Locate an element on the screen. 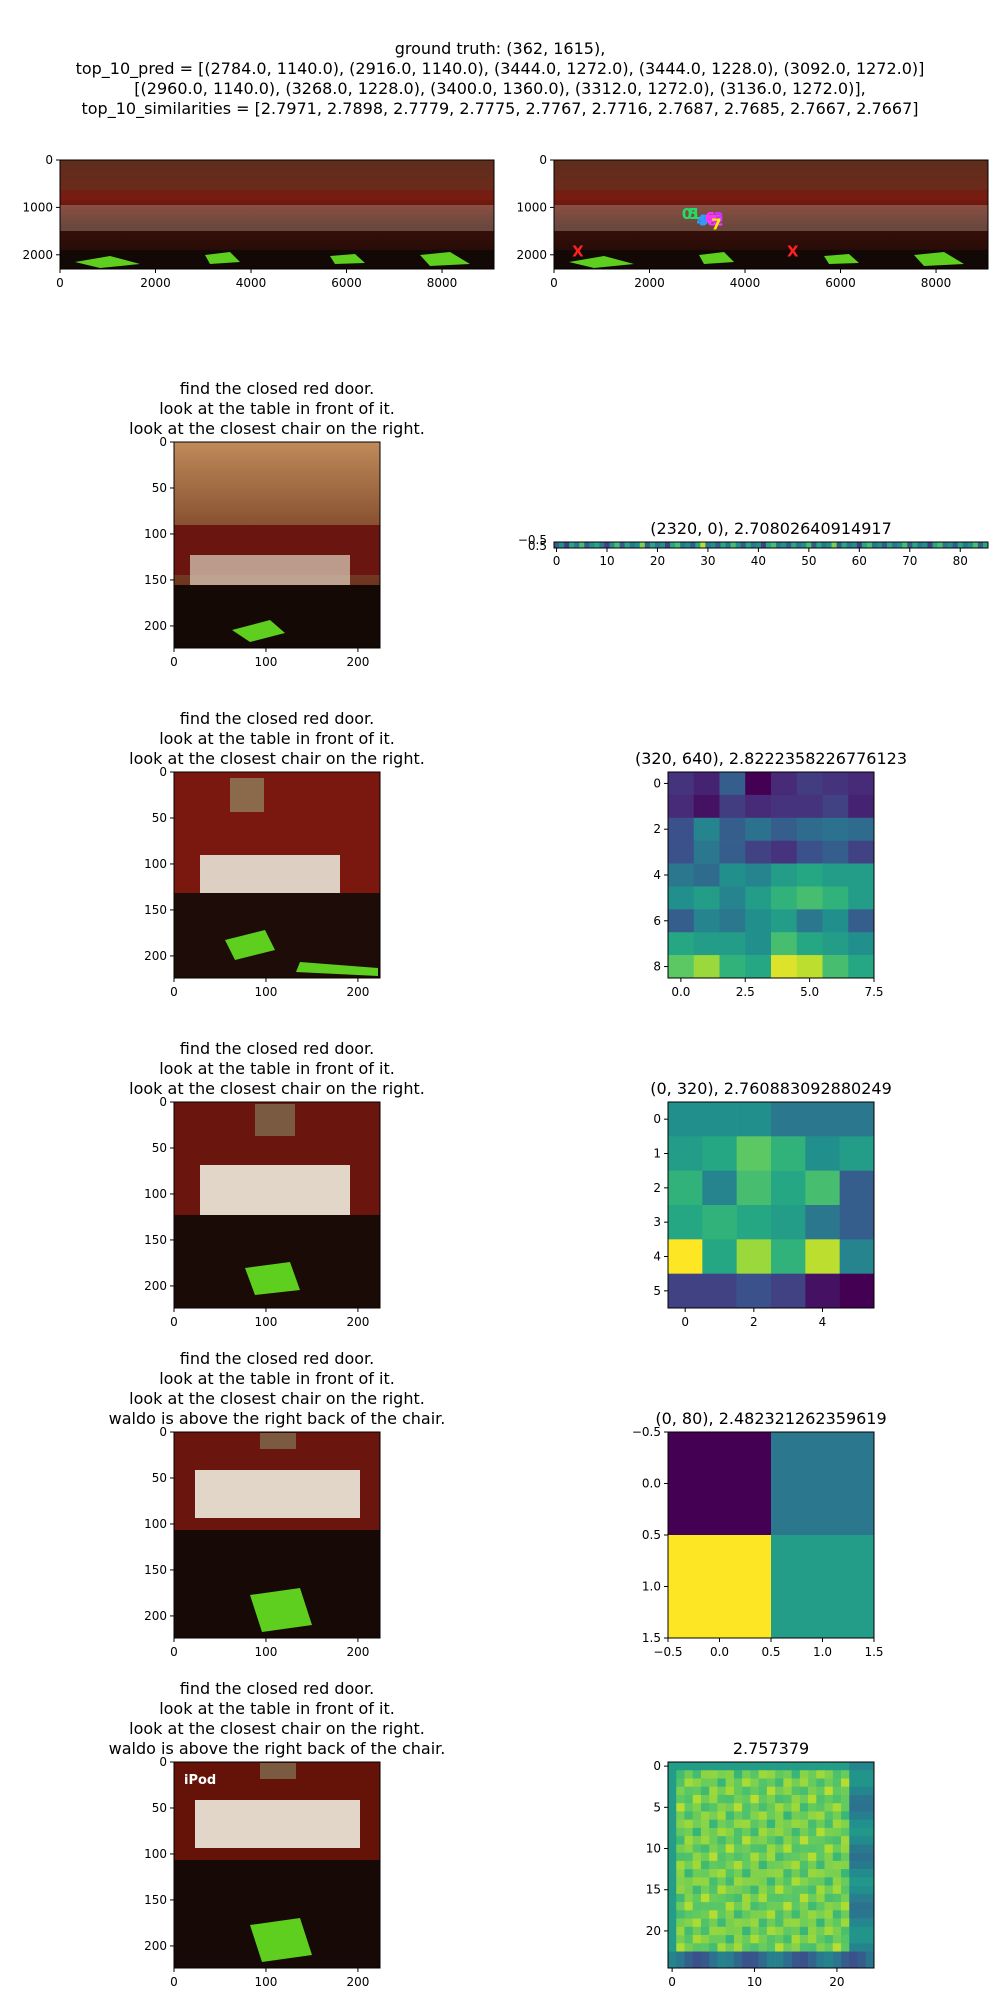 Image resolution: width=1000 pixels, height=2004 pixels. panorama-left-ytick-label: 0 is located at coordinates (49, 160).